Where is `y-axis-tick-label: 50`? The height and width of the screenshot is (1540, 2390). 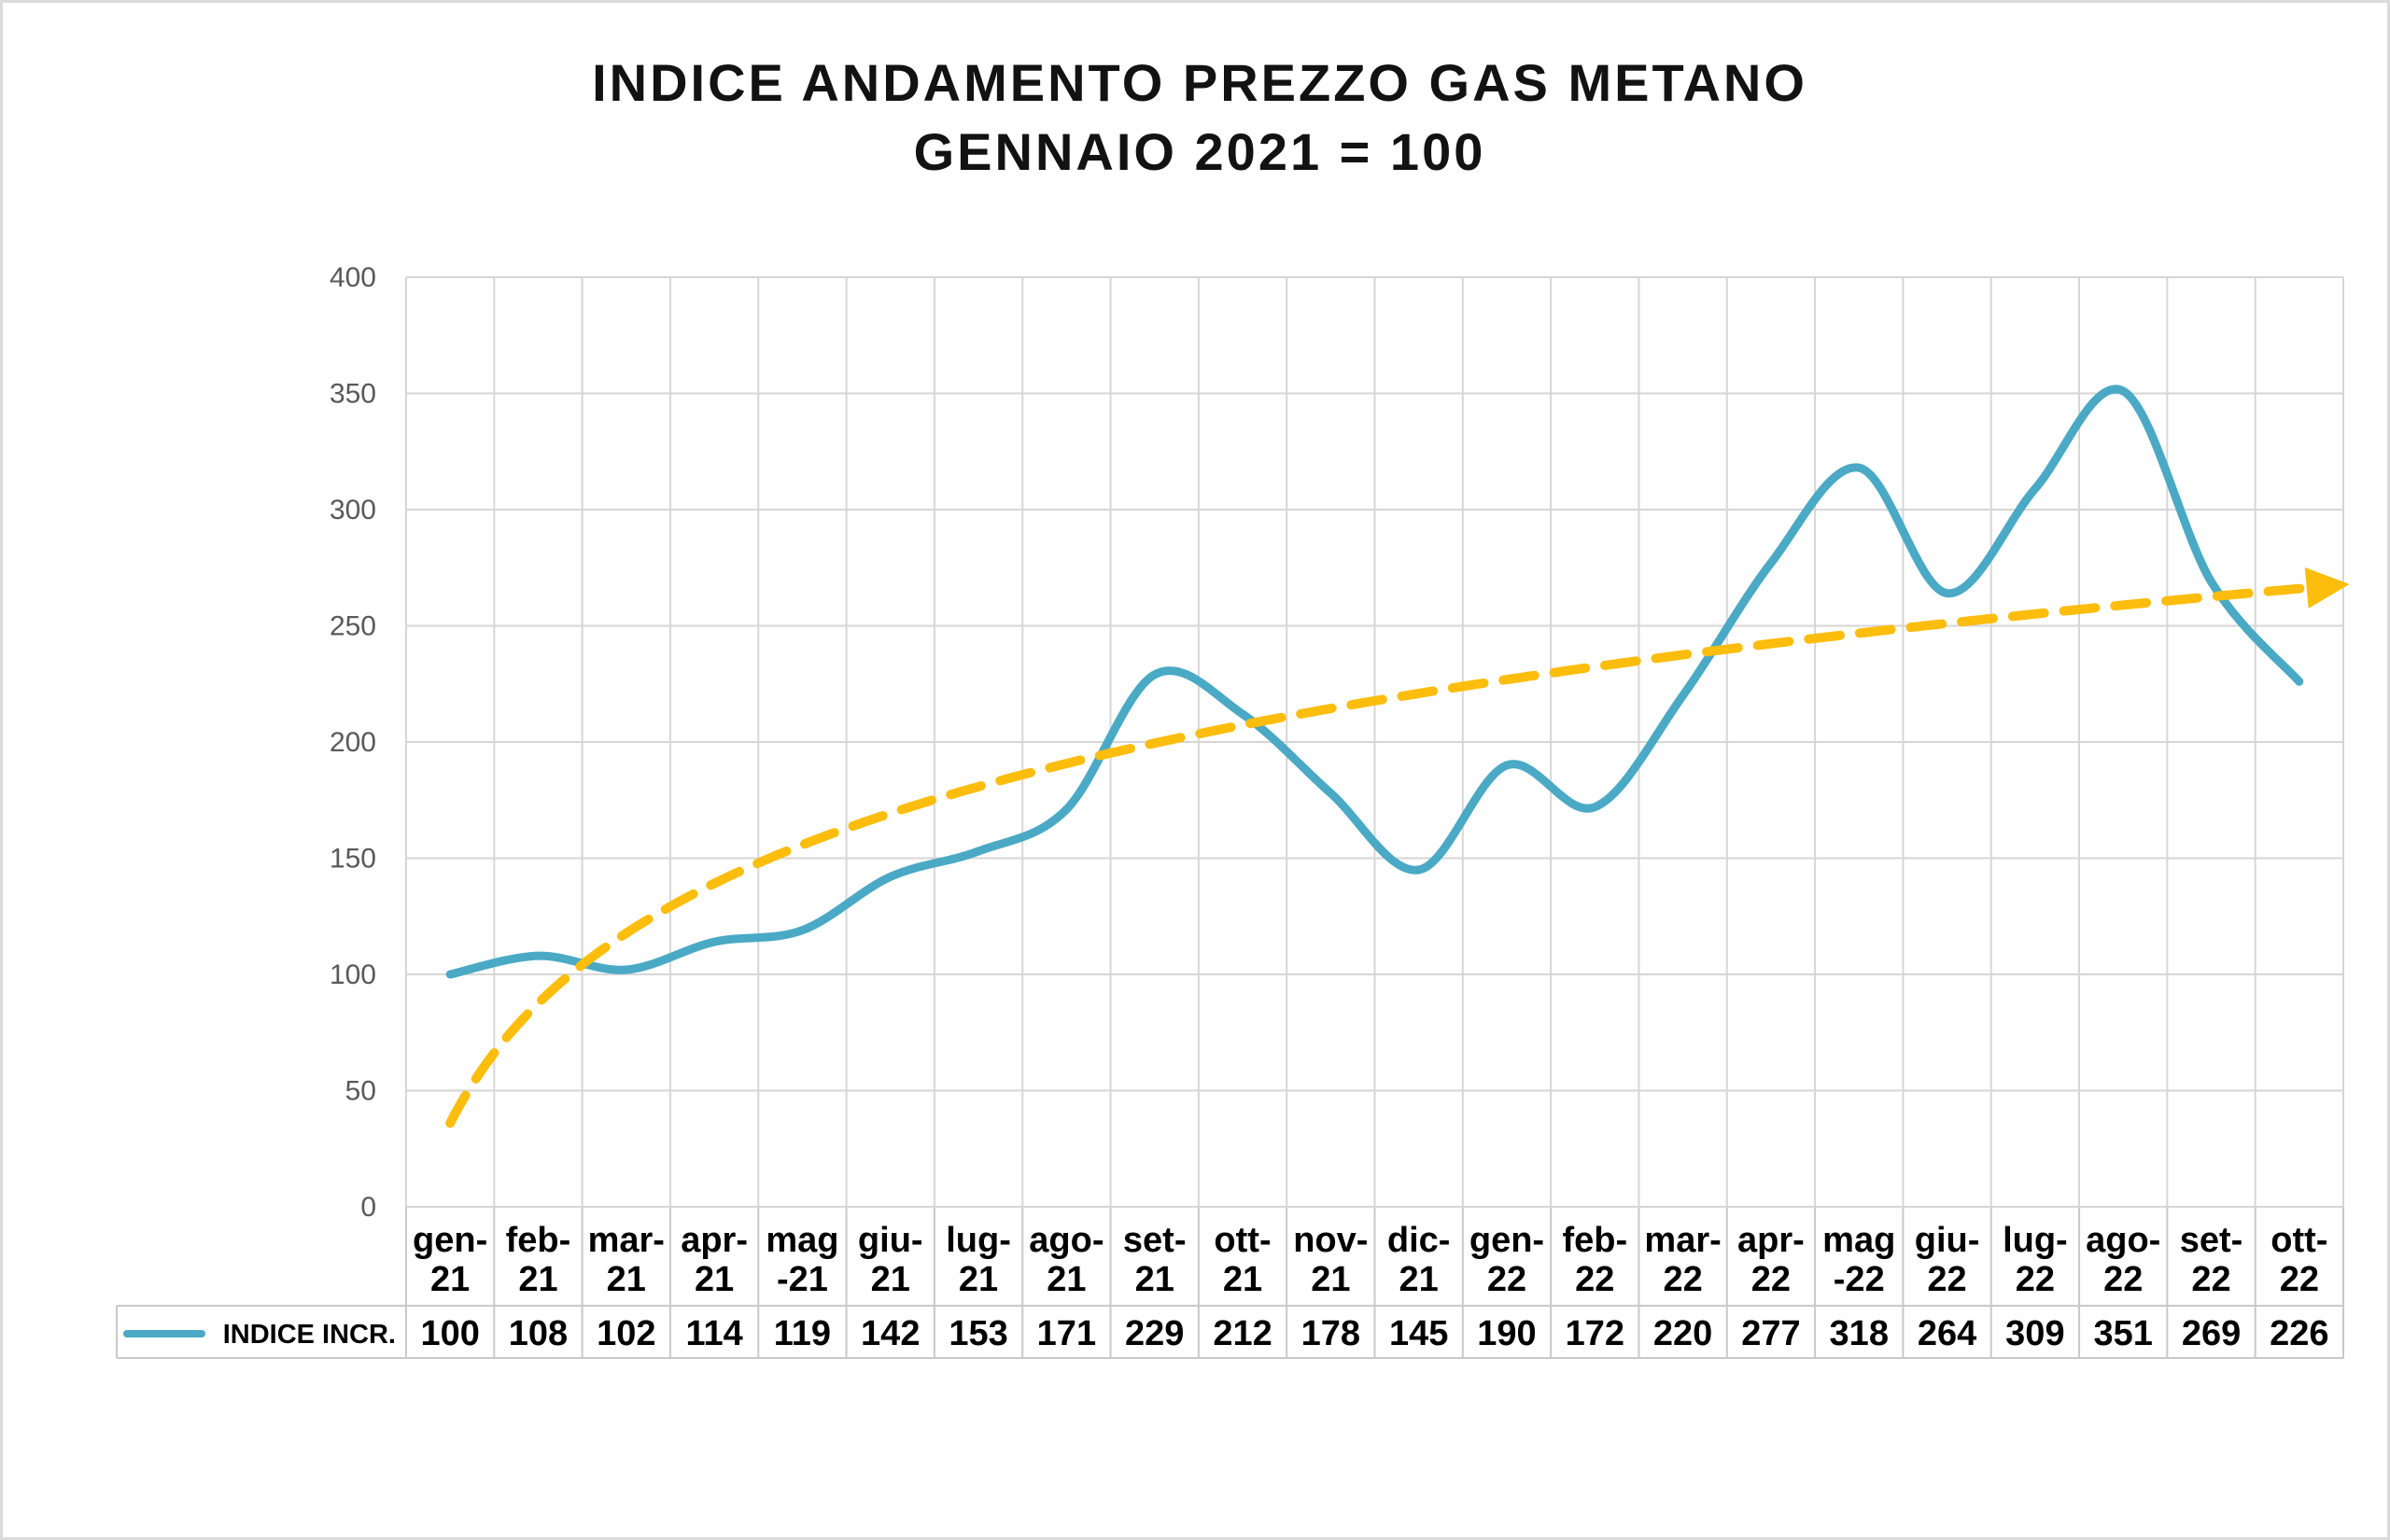 y-axis-tick-label: 50 is located at coordinates (360, 1091).